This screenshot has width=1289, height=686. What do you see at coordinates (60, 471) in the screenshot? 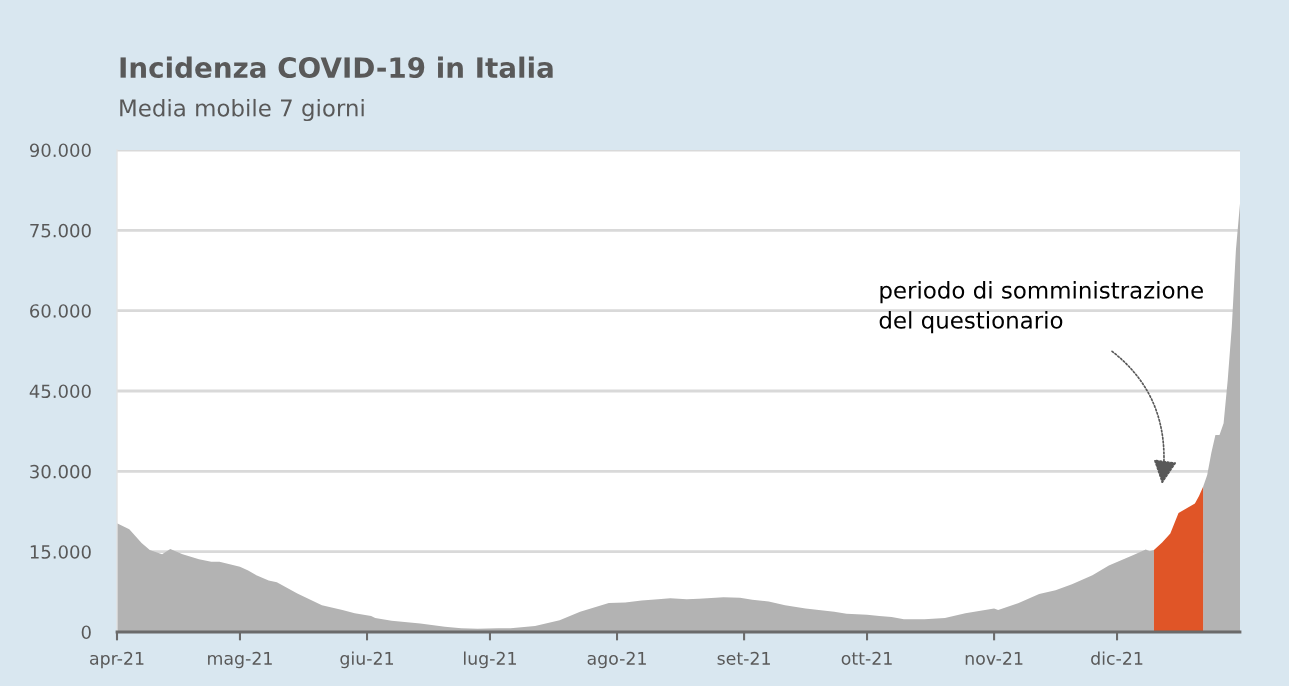
I see `y-tick-label: 30.000` at bounding box center [60, 471].